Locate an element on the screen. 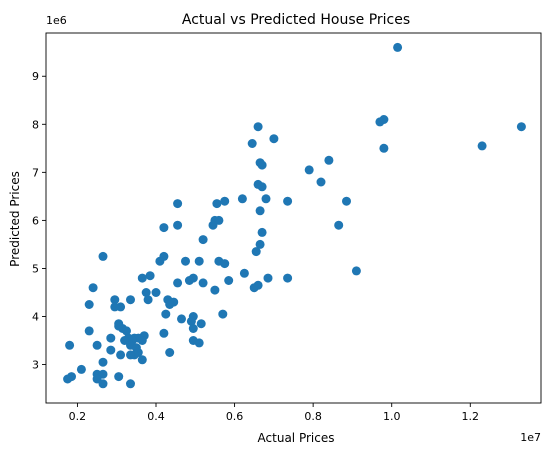  x-tick-label: 1.0 is located at coordinates (392, 416).